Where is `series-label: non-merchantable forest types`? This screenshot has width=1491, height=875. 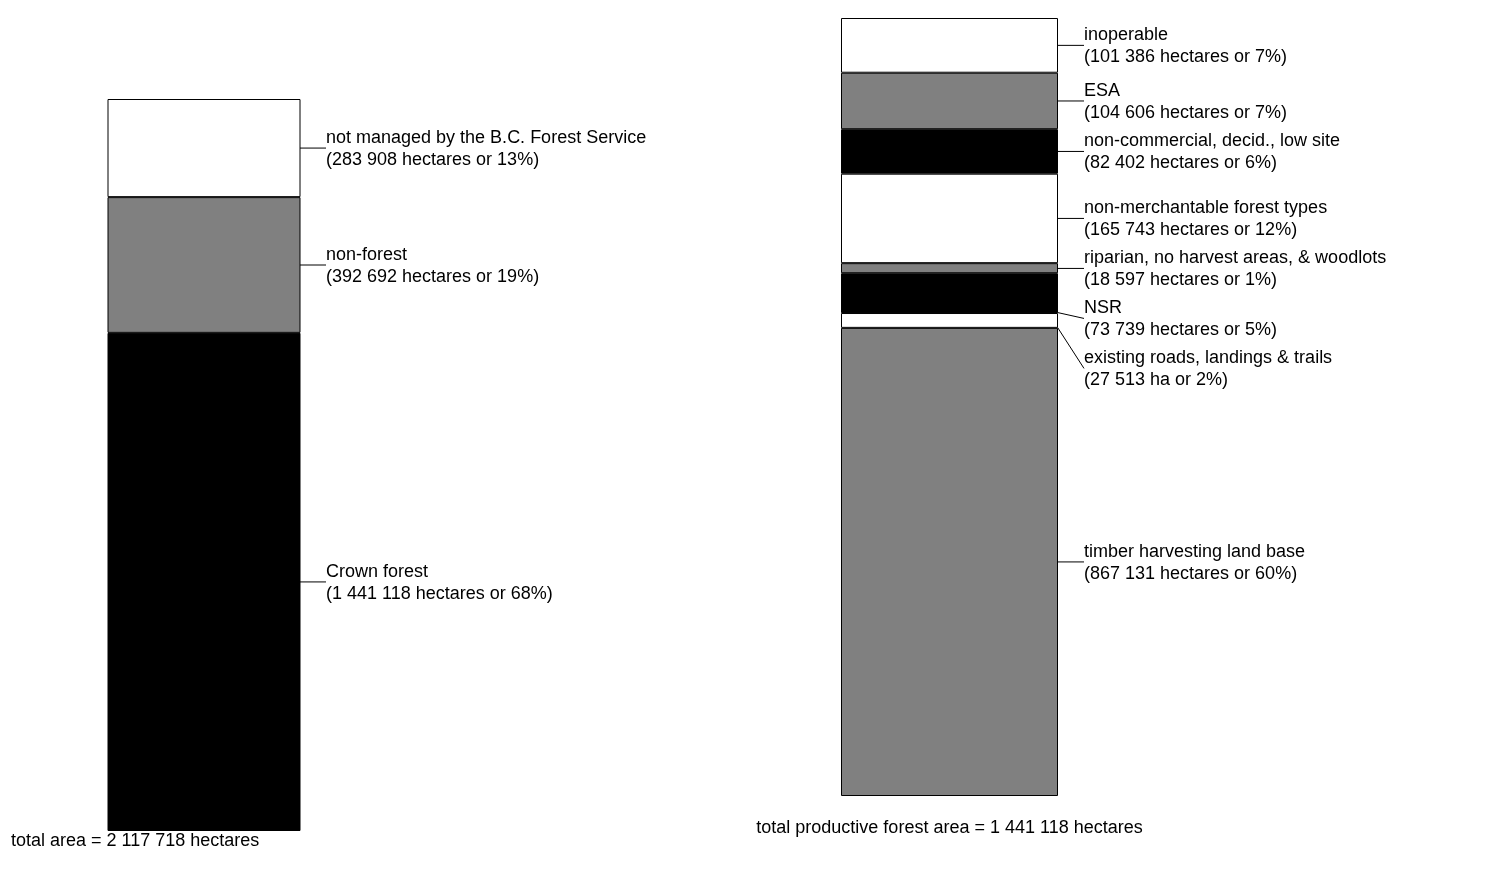 series-label: non-merchantable forest types is located at coordinates (1206, 207).